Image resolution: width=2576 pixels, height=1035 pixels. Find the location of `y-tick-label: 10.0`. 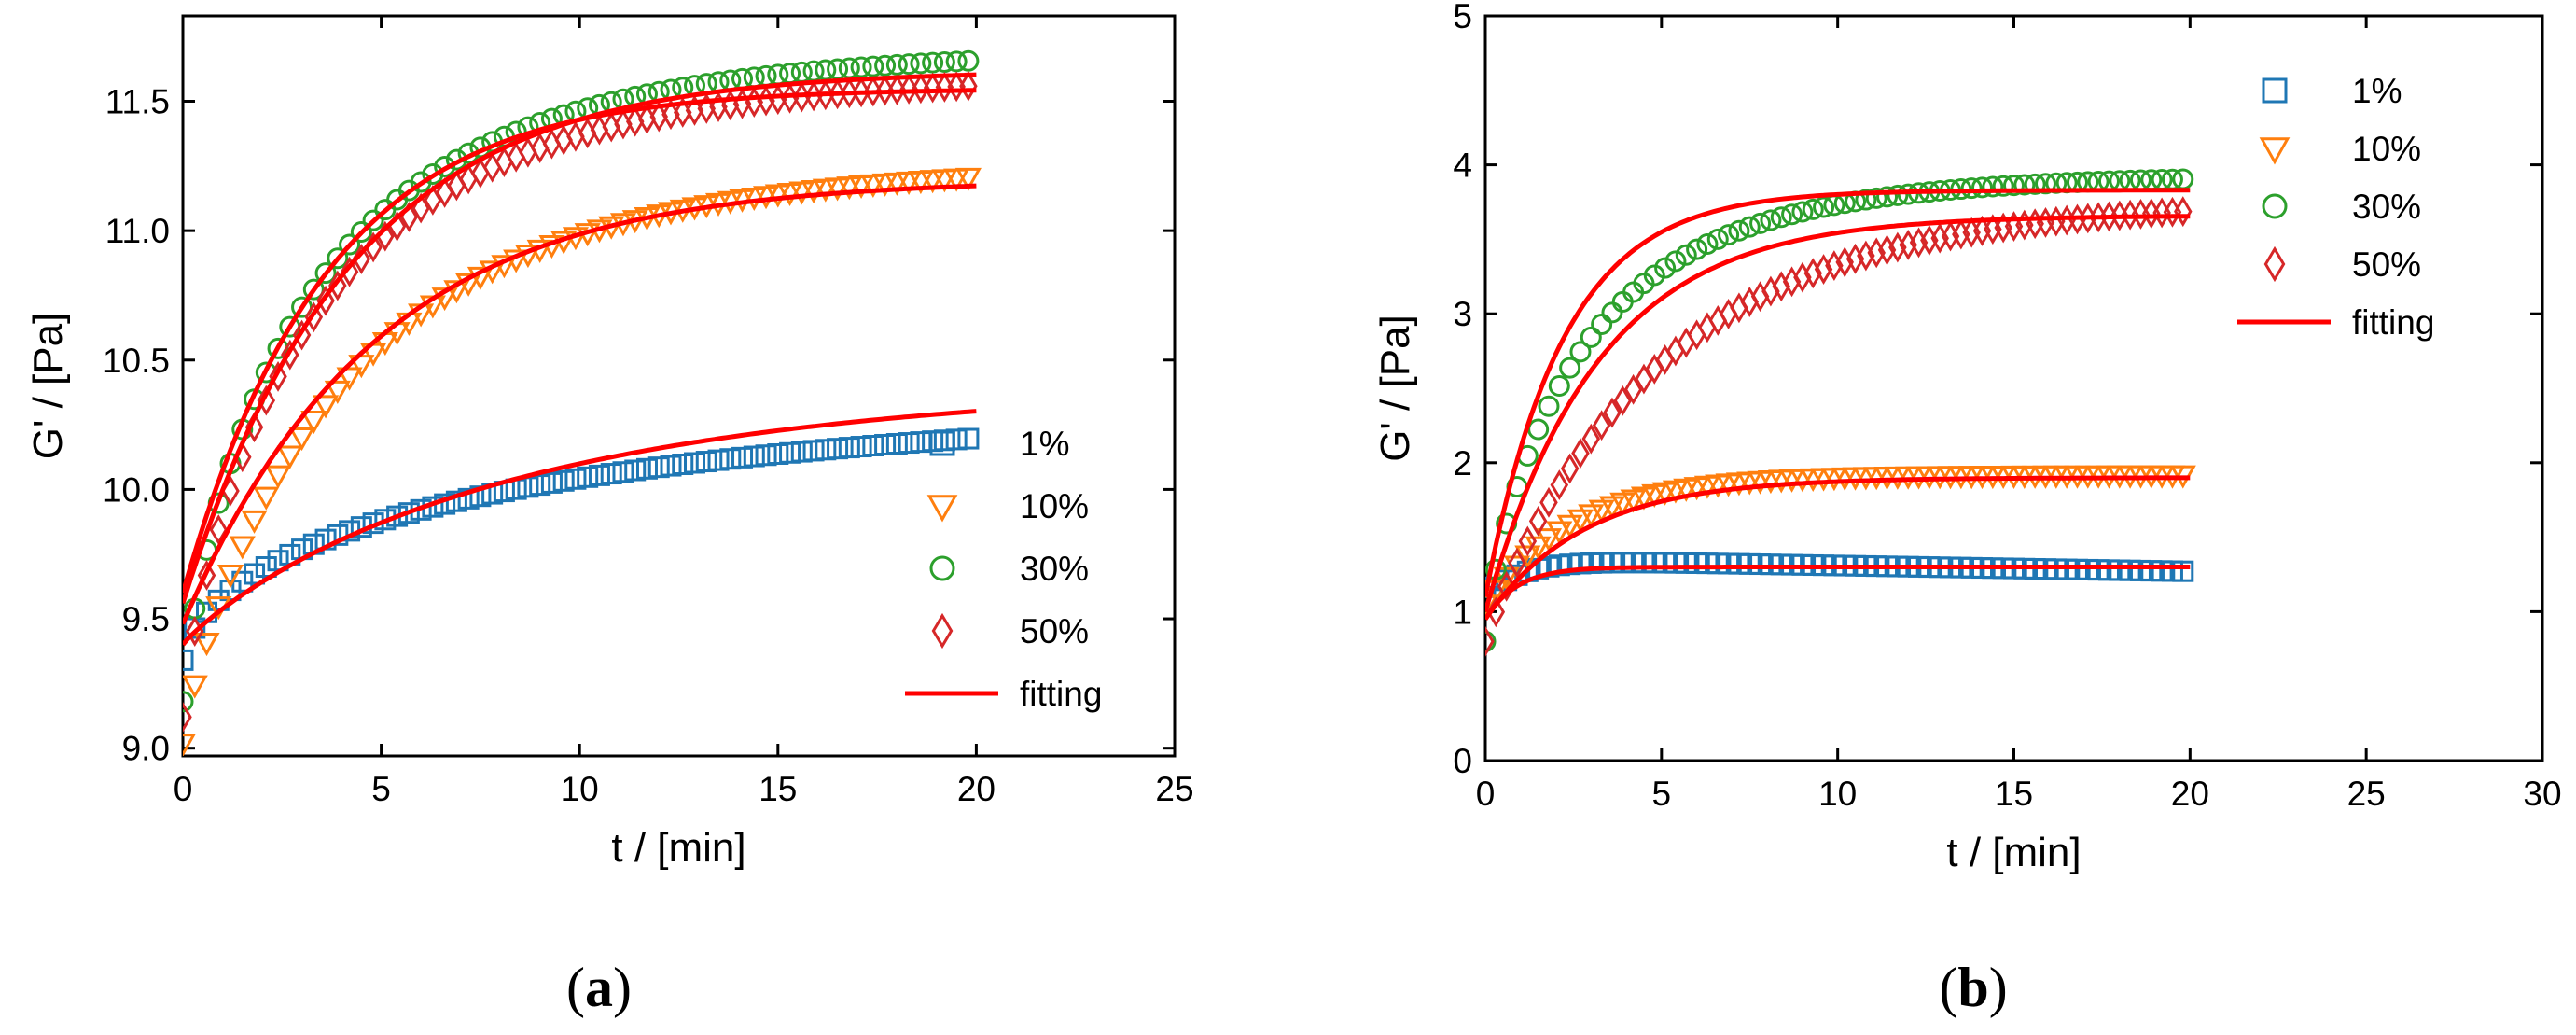

y-tick-label: 10.0 is located at coordinates (136, 489).